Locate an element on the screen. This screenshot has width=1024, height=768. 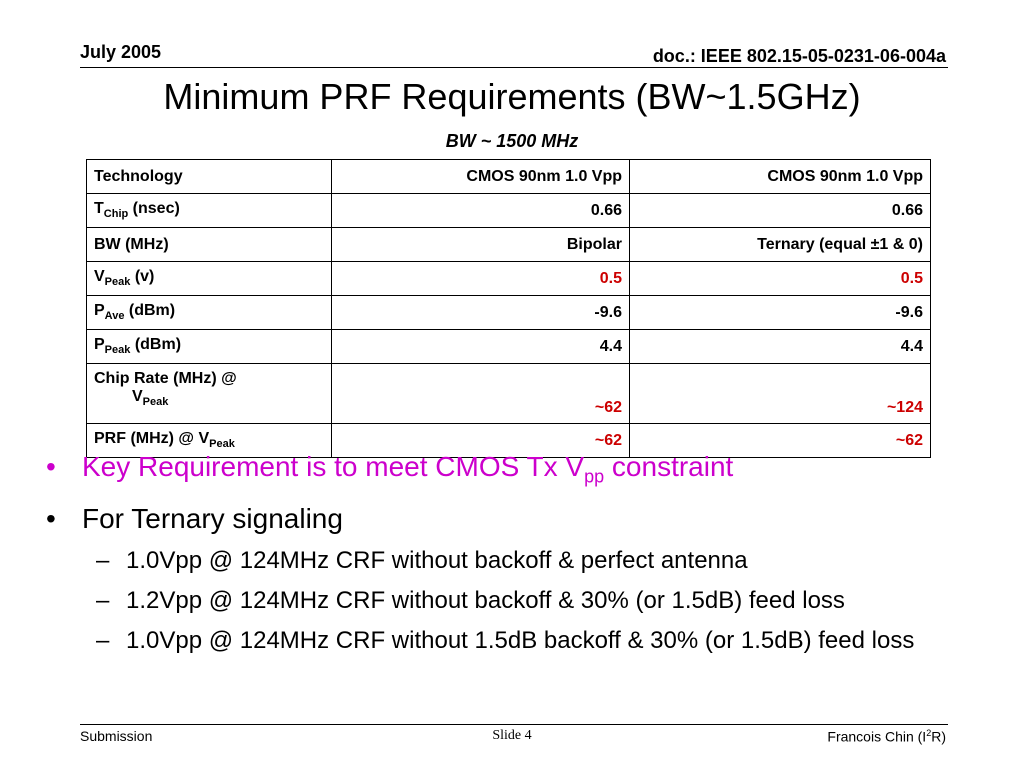
row-label: VPeak (v) is located at coordinates (209, 278).